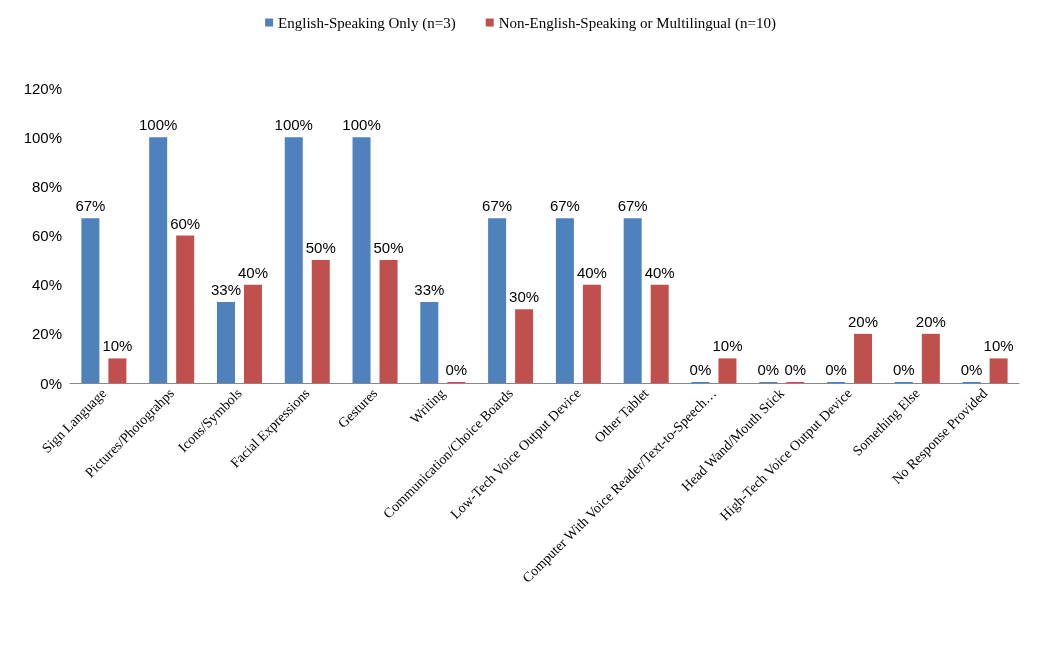 This screenshot has width=1041, height=656. Describe the element at coordinates (637, 23) in the screenshot. I see `legend-label: Non-English-Speaking or Multilingual (n=10)` at that location.